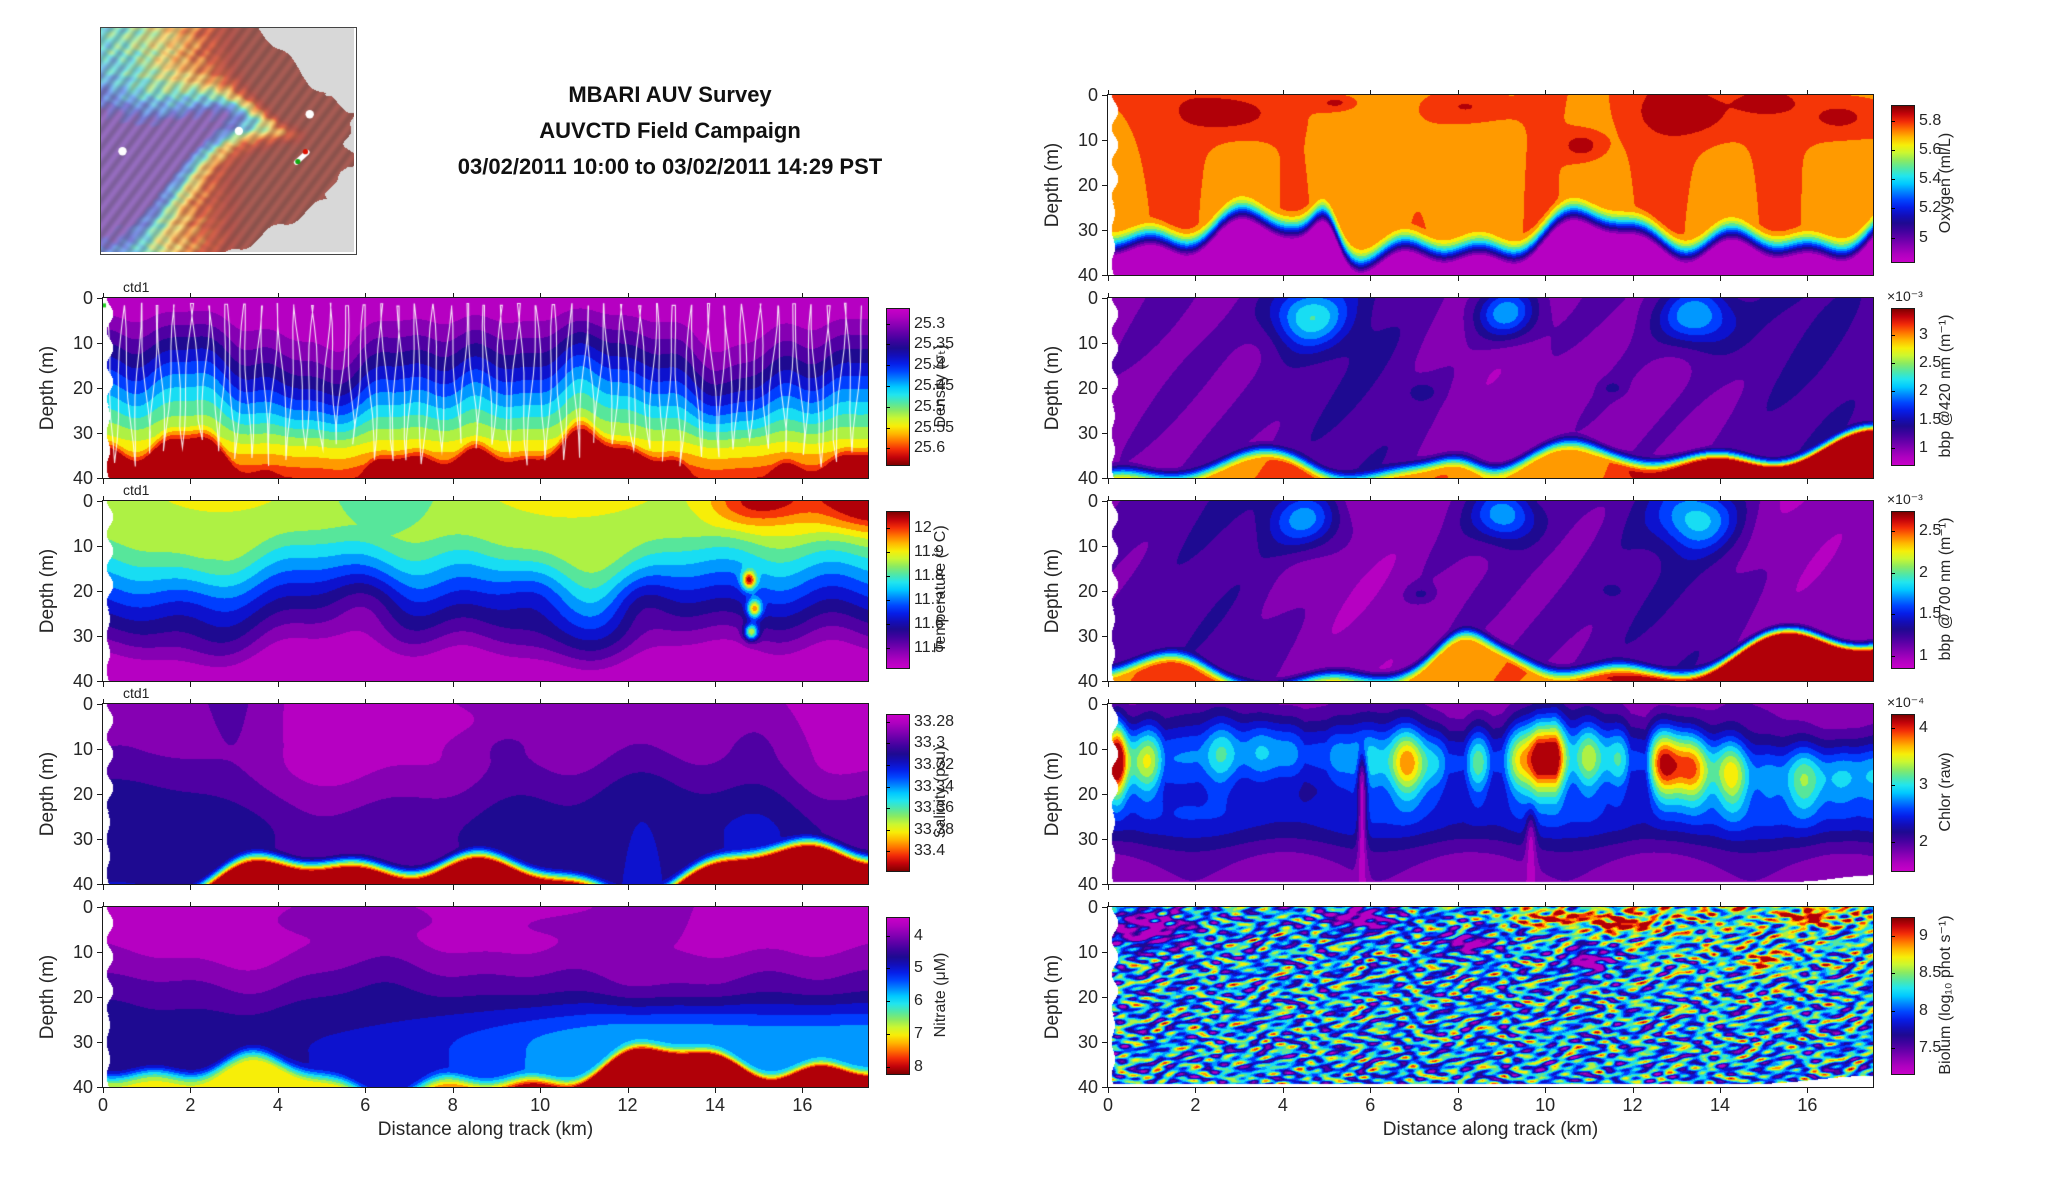 The width and height of the screenshot is (2052, 1188). Describe the element at coordinates (670, 130) in the screenshot. I see `figure-subtitle: AUVCTD Field Campaign` at that location.